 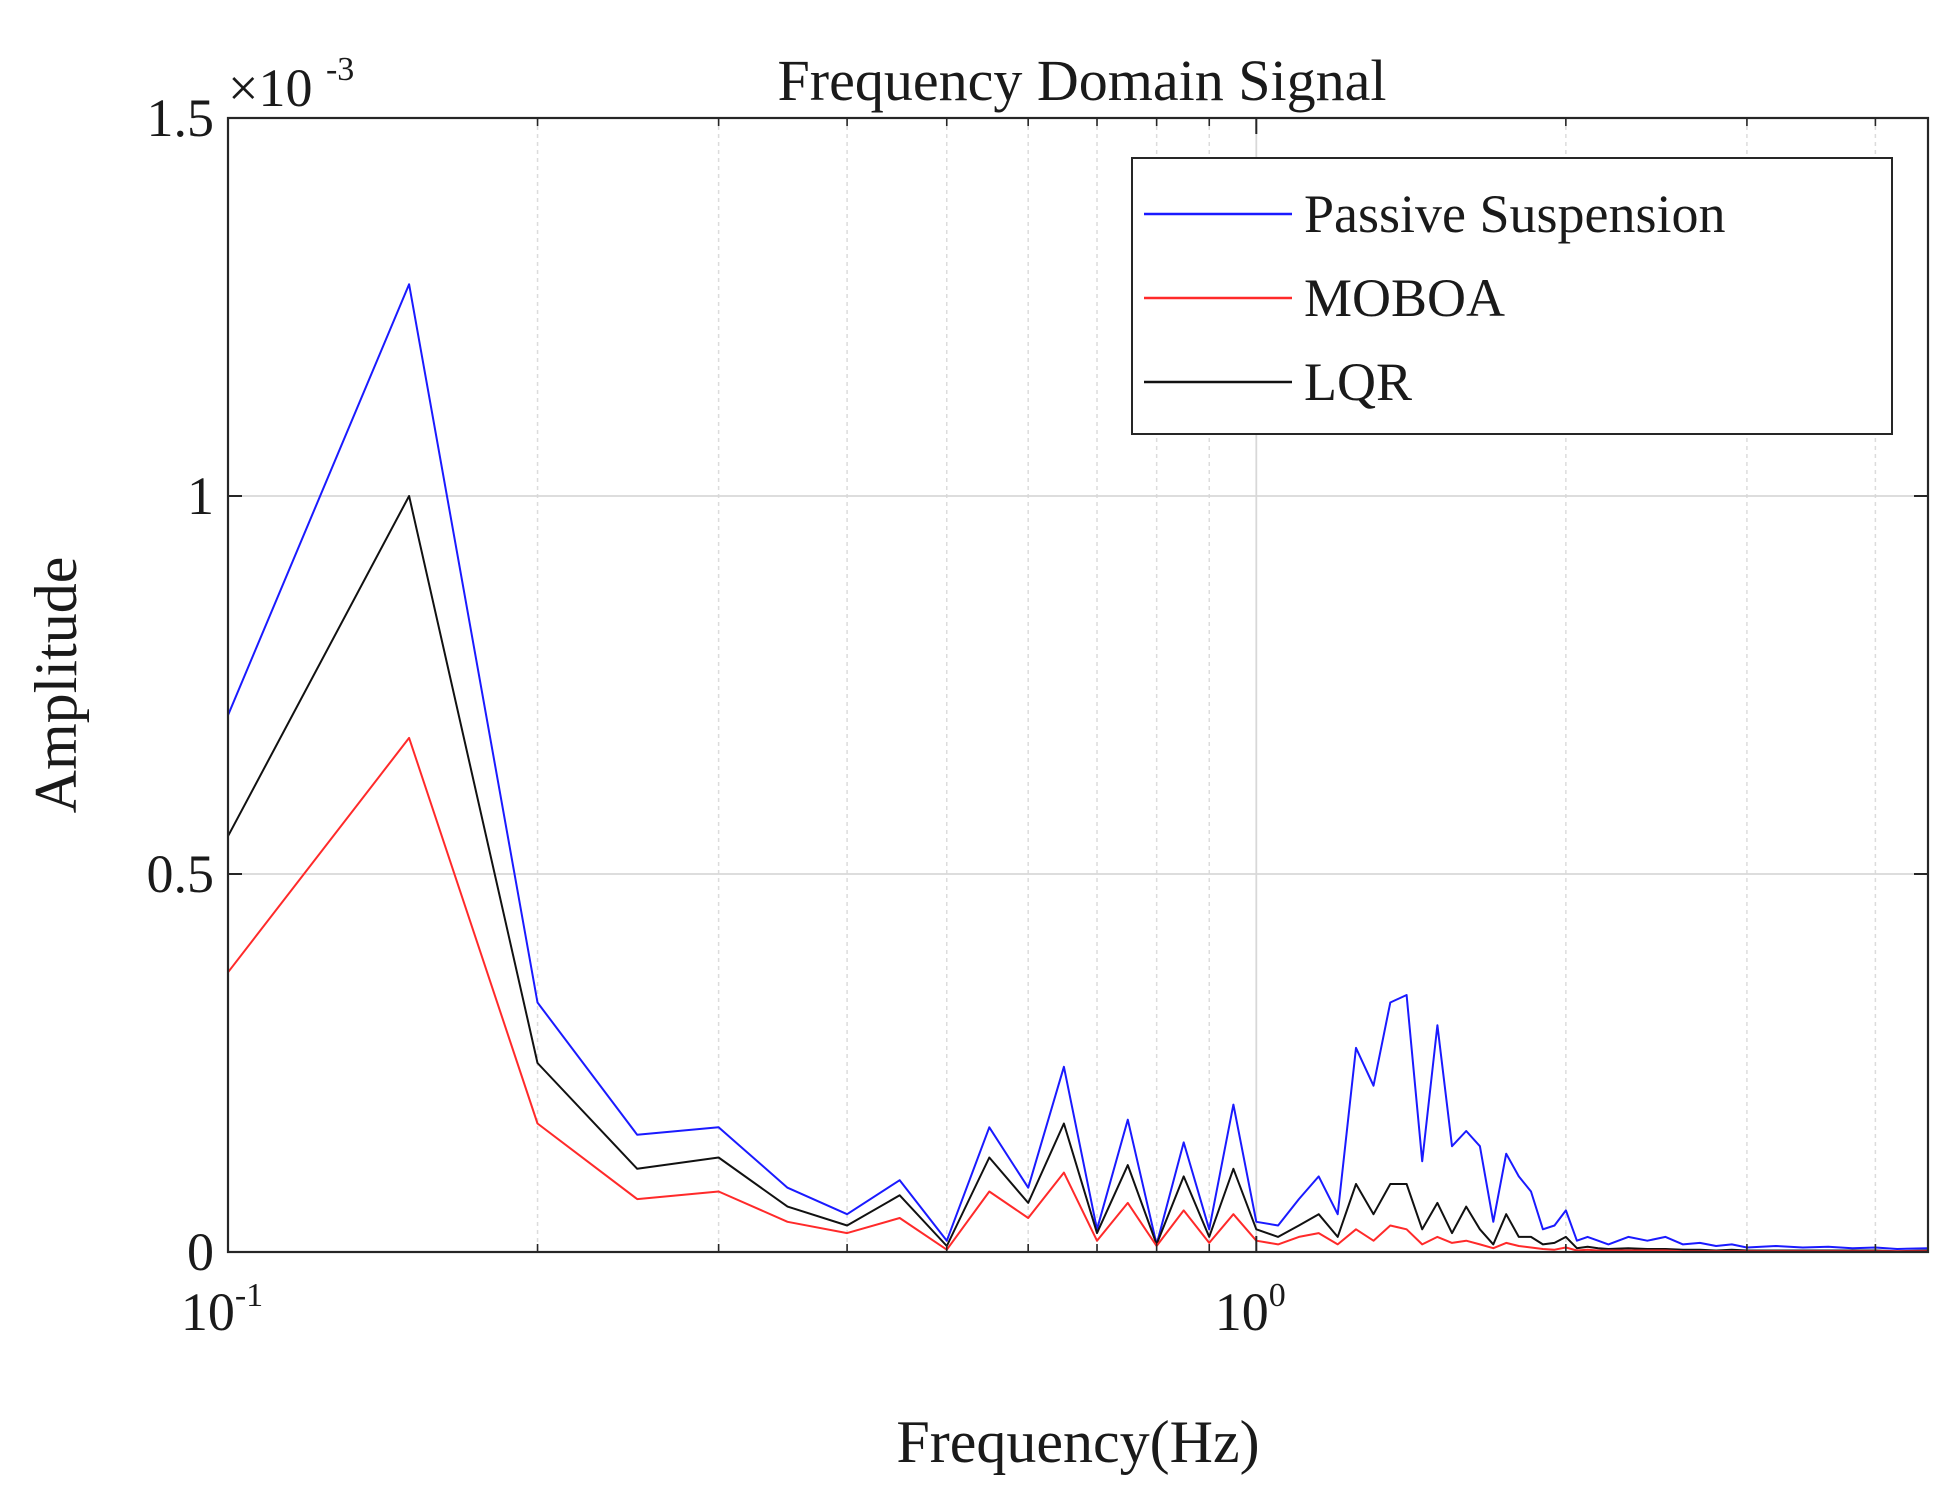 What do you see at coordinates (200, 1252) in the screenshot?
I see `y-tick-label: 0` at bounding box center [200, 1252].